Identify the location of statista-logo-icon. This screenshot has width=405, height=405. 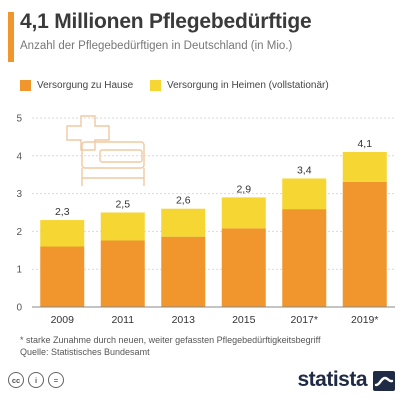
(384, 381).